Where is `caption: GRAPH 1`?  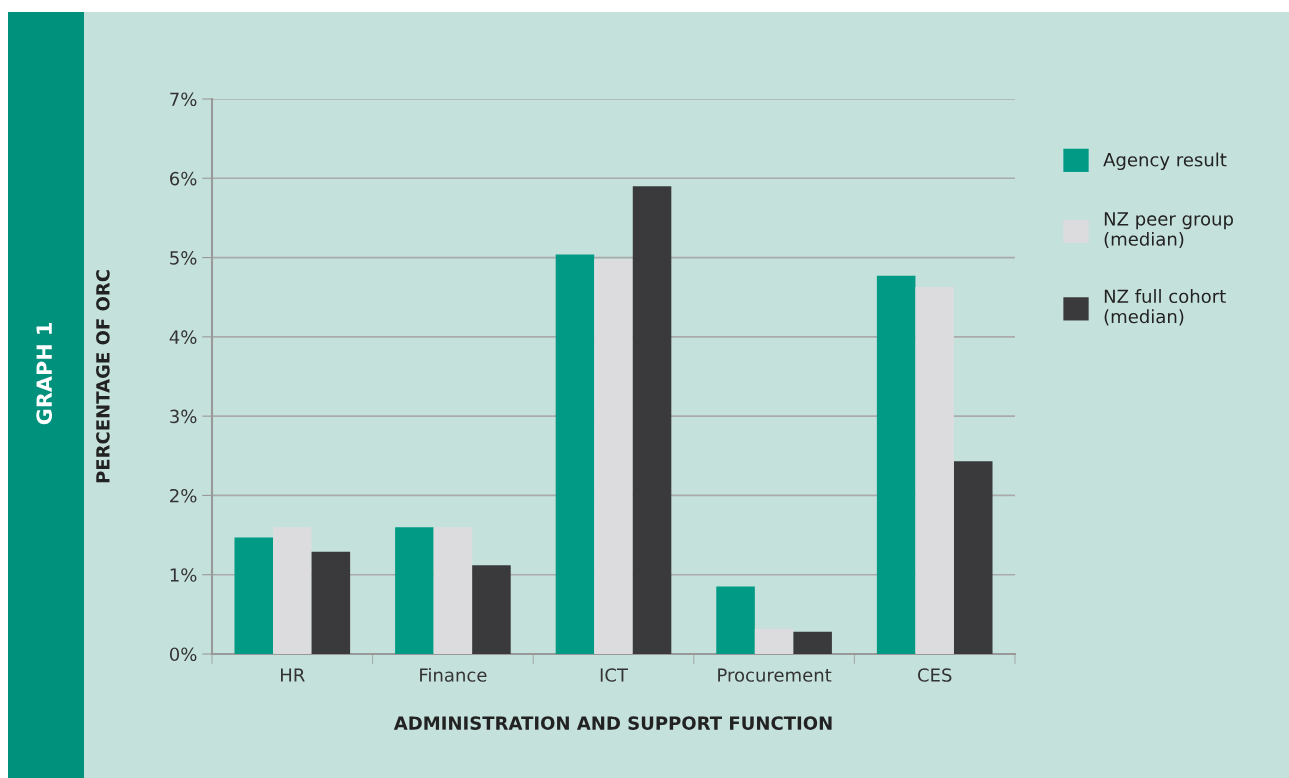
caption: GRAPH 1 is located at coordinates (44, 374).